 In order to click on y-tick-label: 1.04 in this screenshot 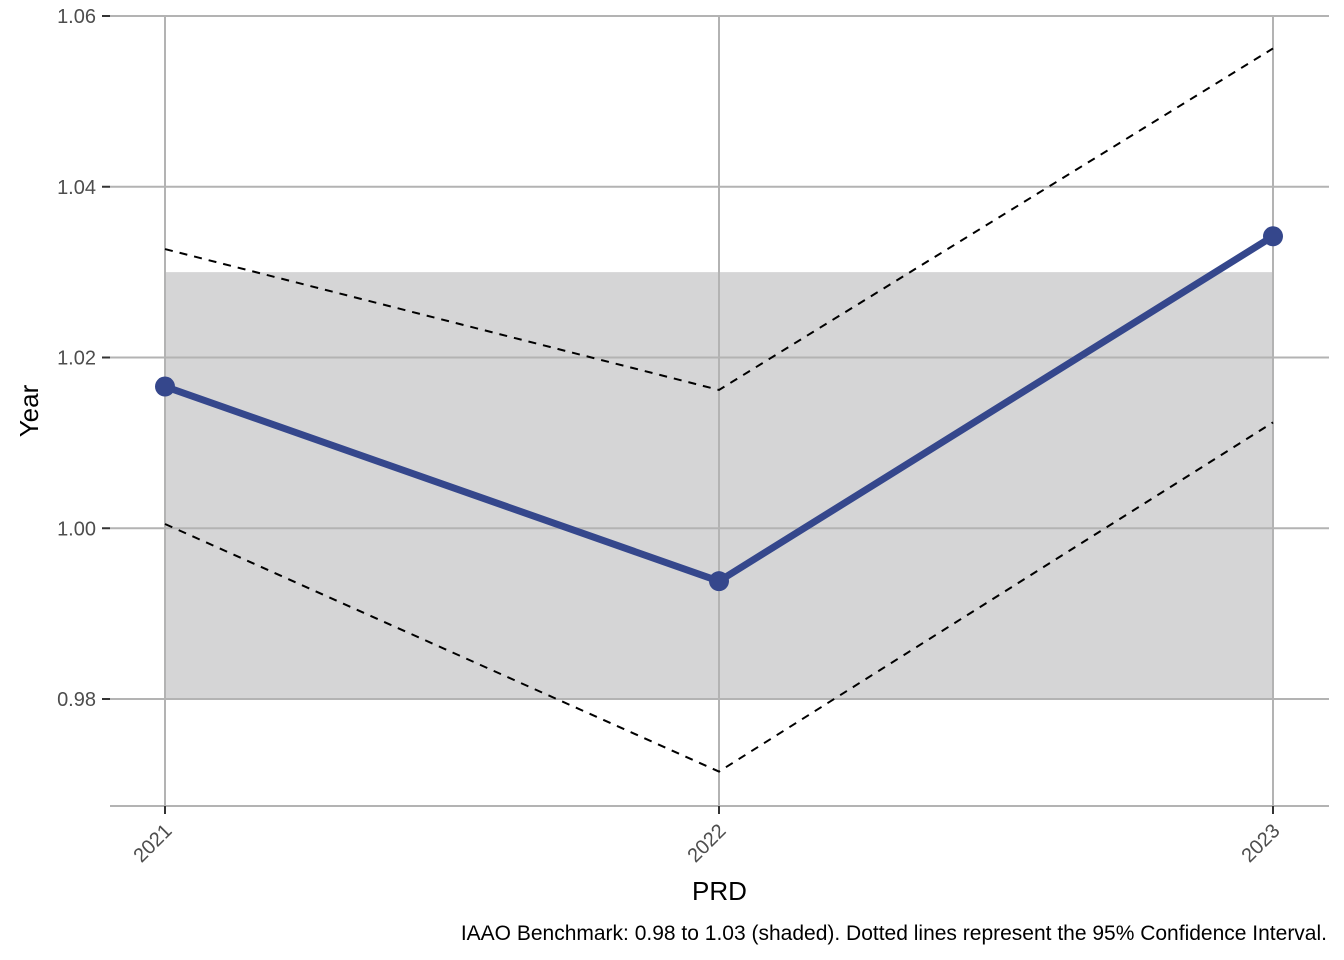, I will do `click(76, 188)`.